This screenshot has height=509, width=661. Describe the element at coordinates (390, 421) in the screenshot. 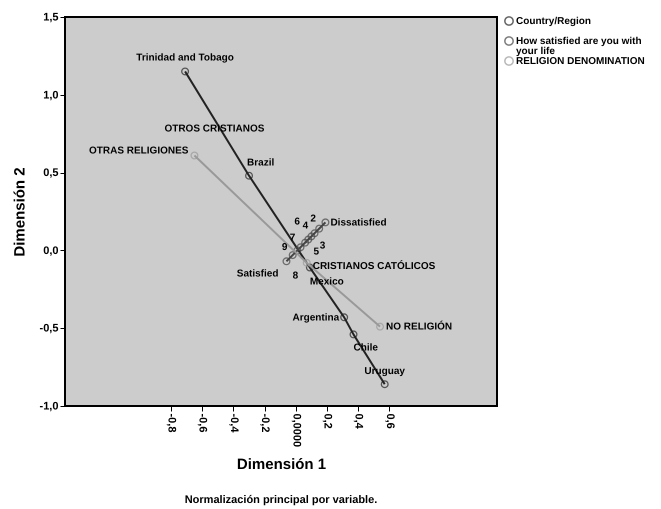

I see `x-tick-label: 0,6` at that location.